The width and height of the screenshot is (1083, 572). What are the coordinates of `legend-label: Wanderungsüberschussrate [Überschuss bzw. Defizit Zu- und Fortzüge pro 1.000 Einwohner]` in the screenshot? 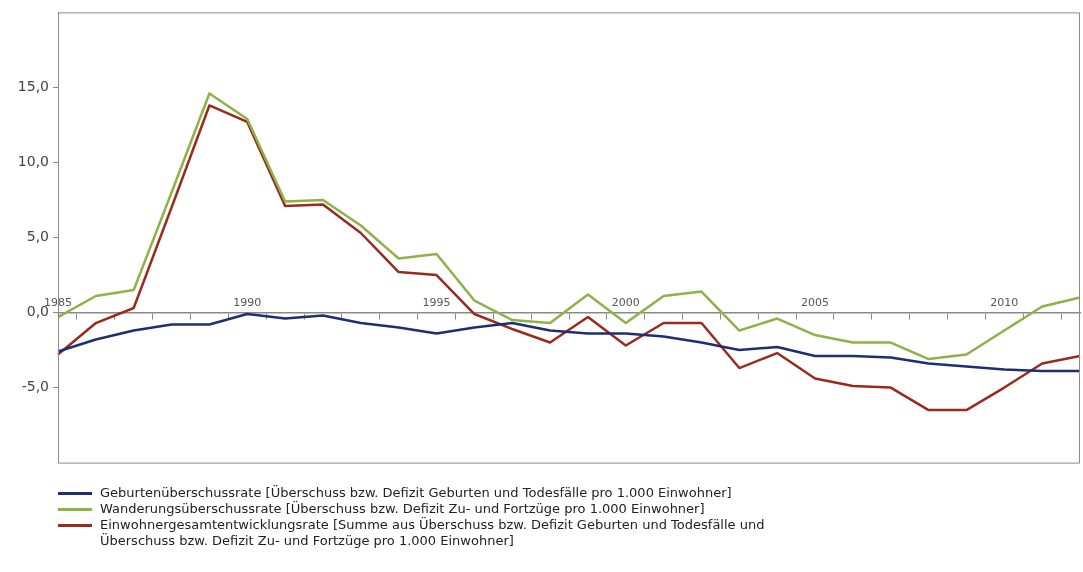 It's located at (402, 509).